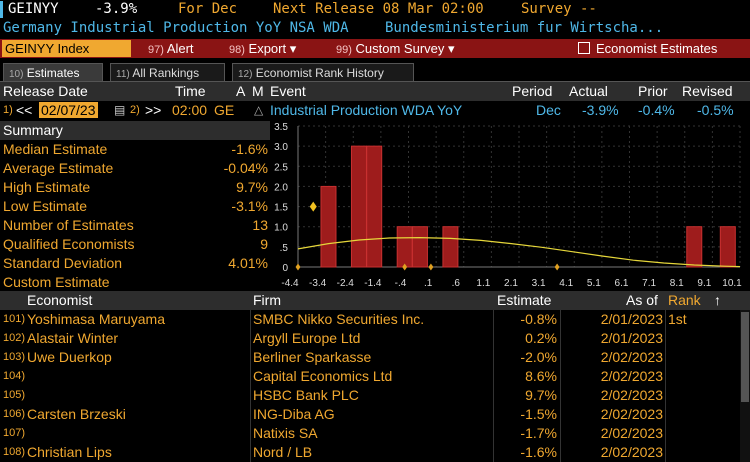 Image resolution: width=750 pixels, height=462 pixels. I want to click on table-row: 107) Natixis SA -1.7% 2/02/2023, so click(370, 433).